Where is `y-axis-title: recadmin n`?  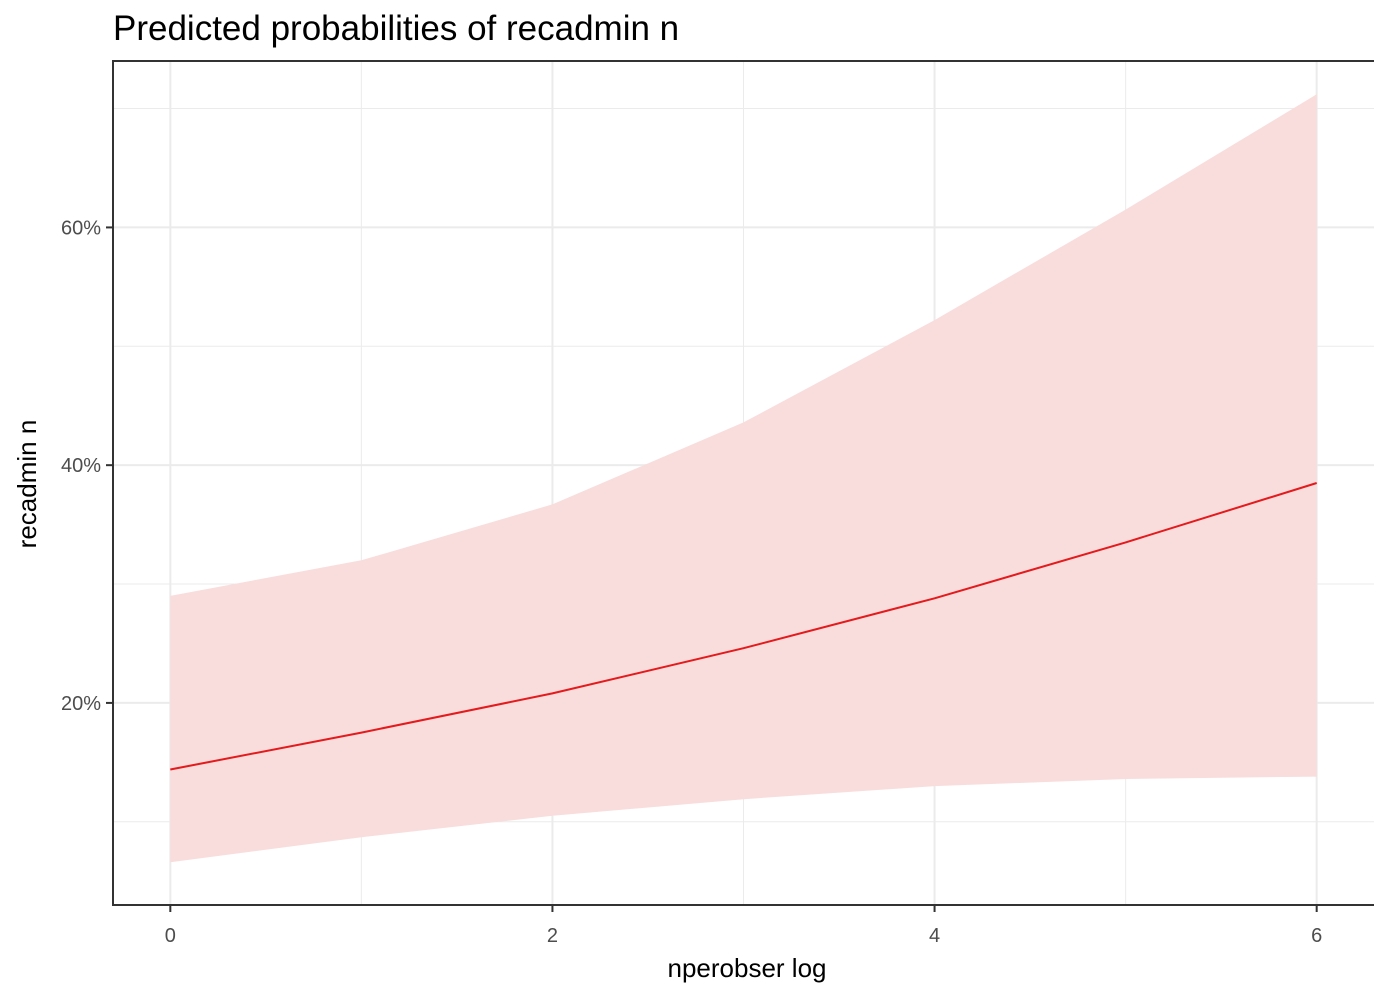 y-axis-title: recadmin n is located at coordinates (27, 484).